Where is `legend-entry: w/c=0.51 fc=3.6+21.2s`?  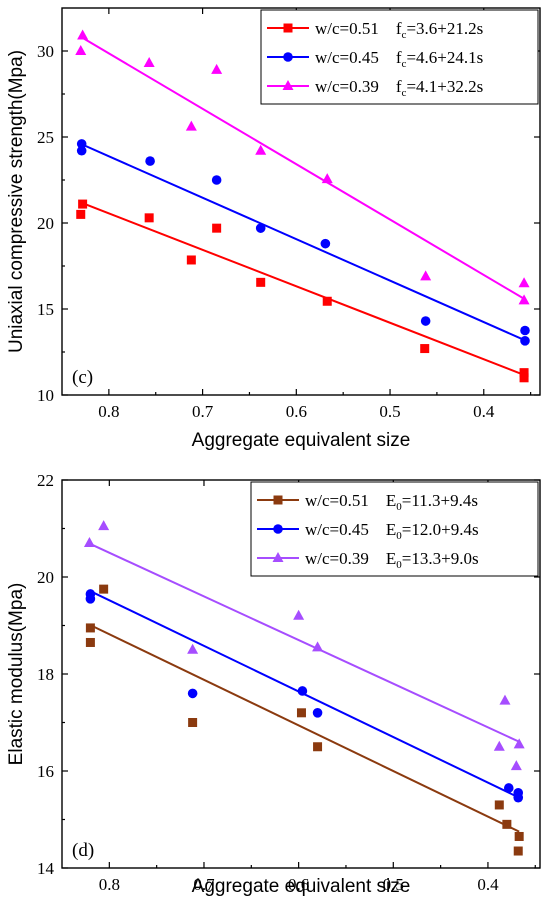 legend-entry: w/c=0.51 fc=3.6+21.2s is located at coordinates (399, 30).